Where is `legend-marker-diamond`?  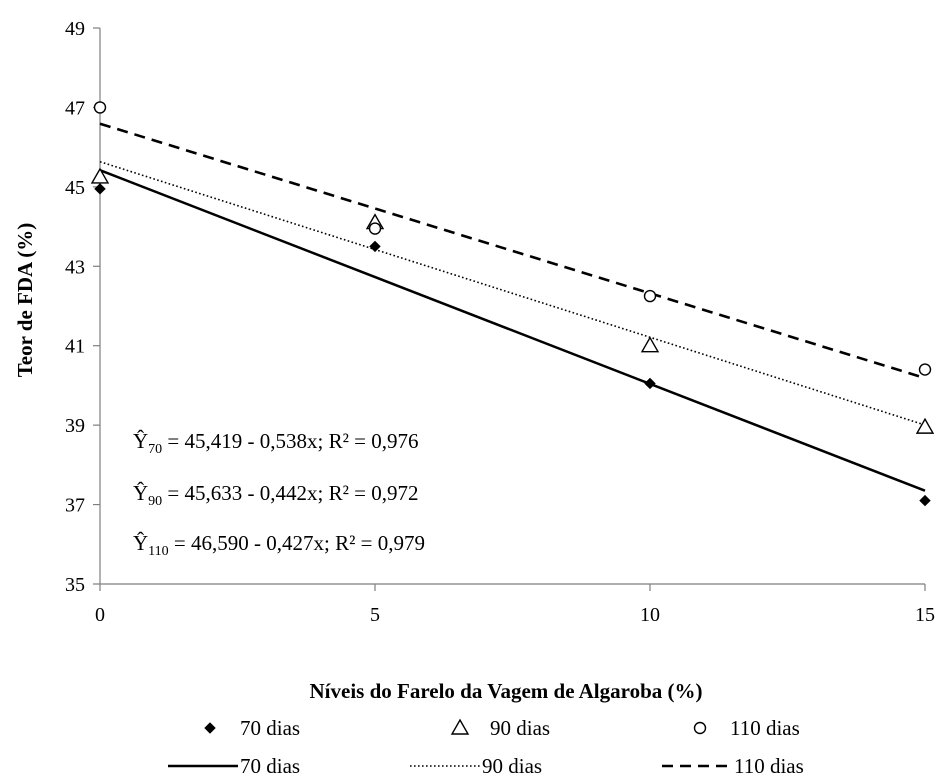 legend-marker-diamond is located at coordinates (210, 728).